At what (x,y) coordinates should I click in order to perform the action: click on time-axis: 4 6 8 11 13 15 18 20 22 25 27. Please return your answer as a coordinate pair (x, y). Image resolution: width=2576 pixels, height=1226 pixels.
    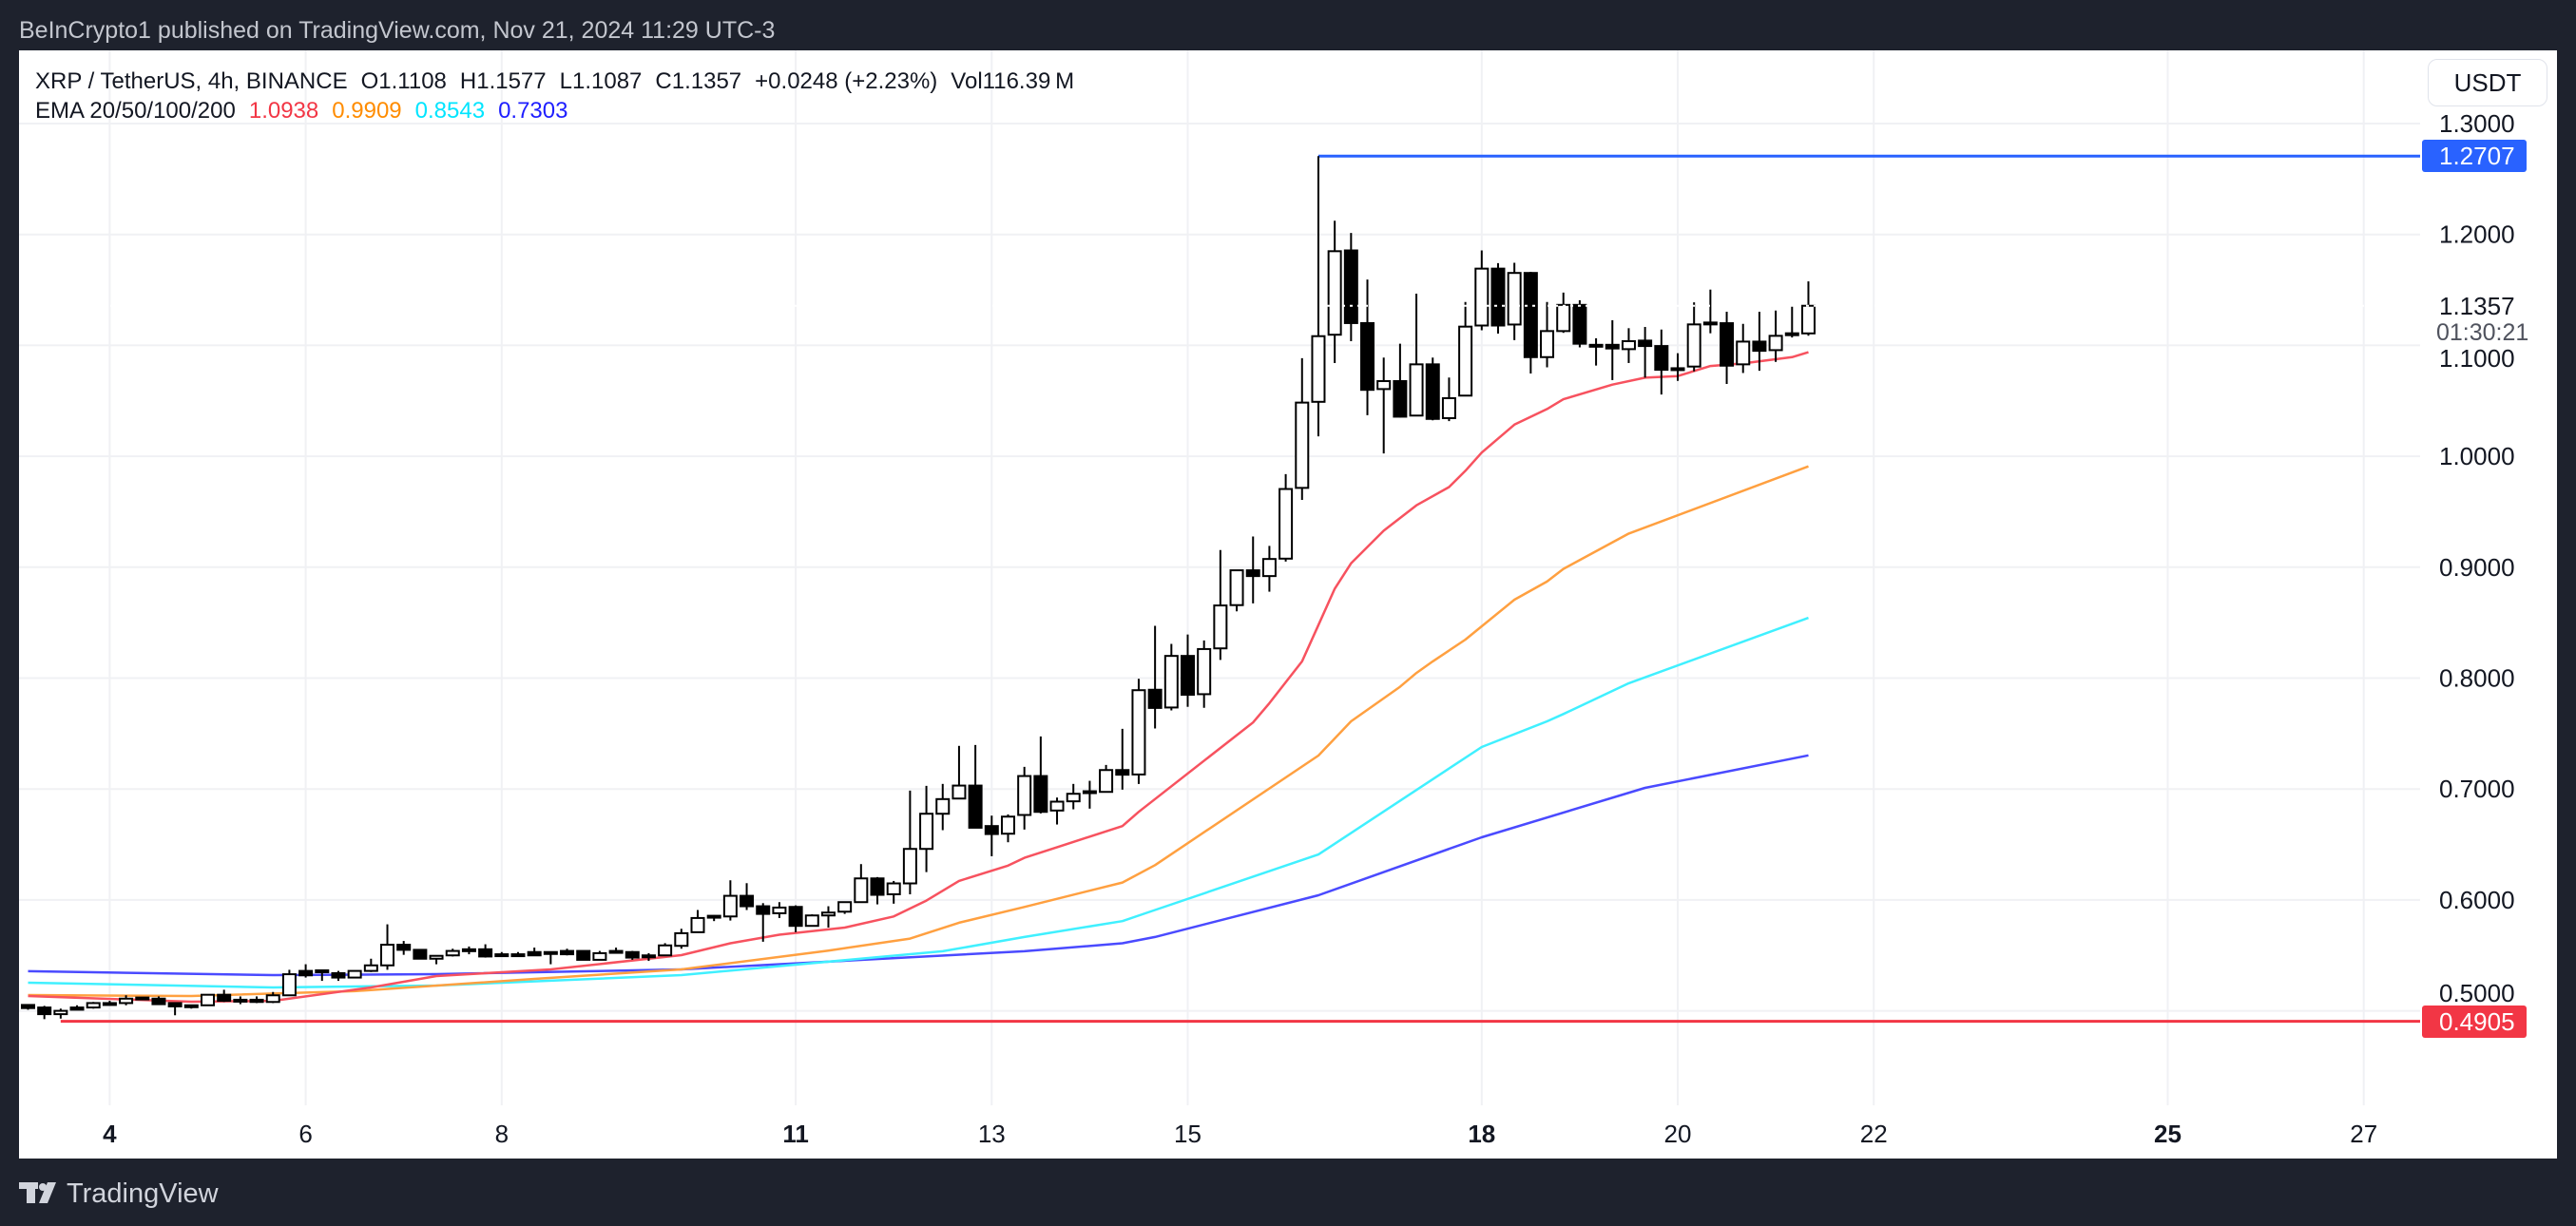
    Looking at the image, I should click on (1240, 1134).